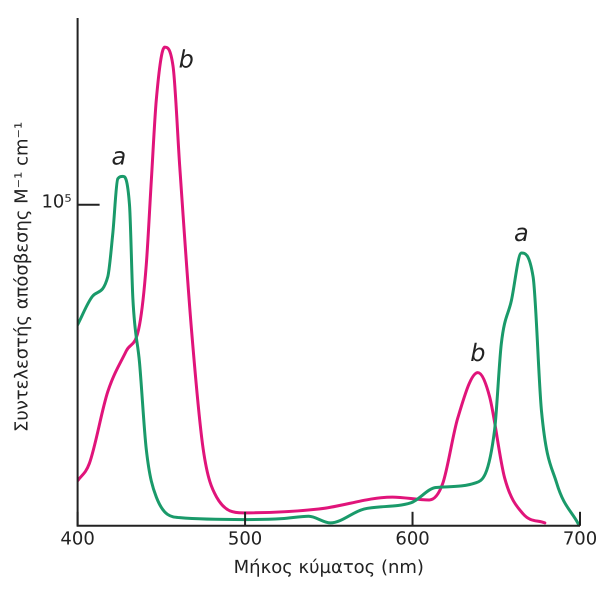 This screenshot has height=597, width=610. Describe the element at coordinates (329, 567) in the screenshot. I see `x-axis-title: Μήκος κύματος (nm)` at that location.